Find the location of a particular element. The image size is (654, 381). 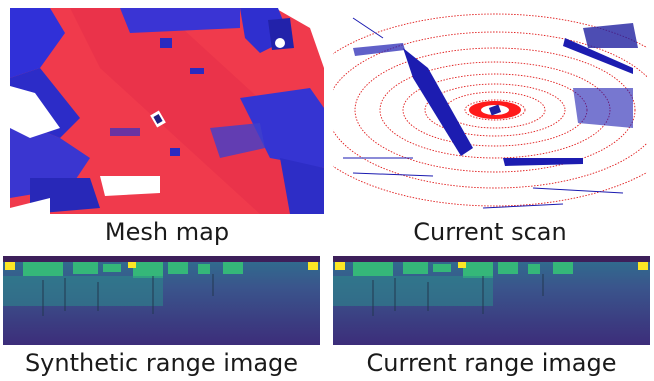

synthetic-range-image is located at coordinates (161, 300).